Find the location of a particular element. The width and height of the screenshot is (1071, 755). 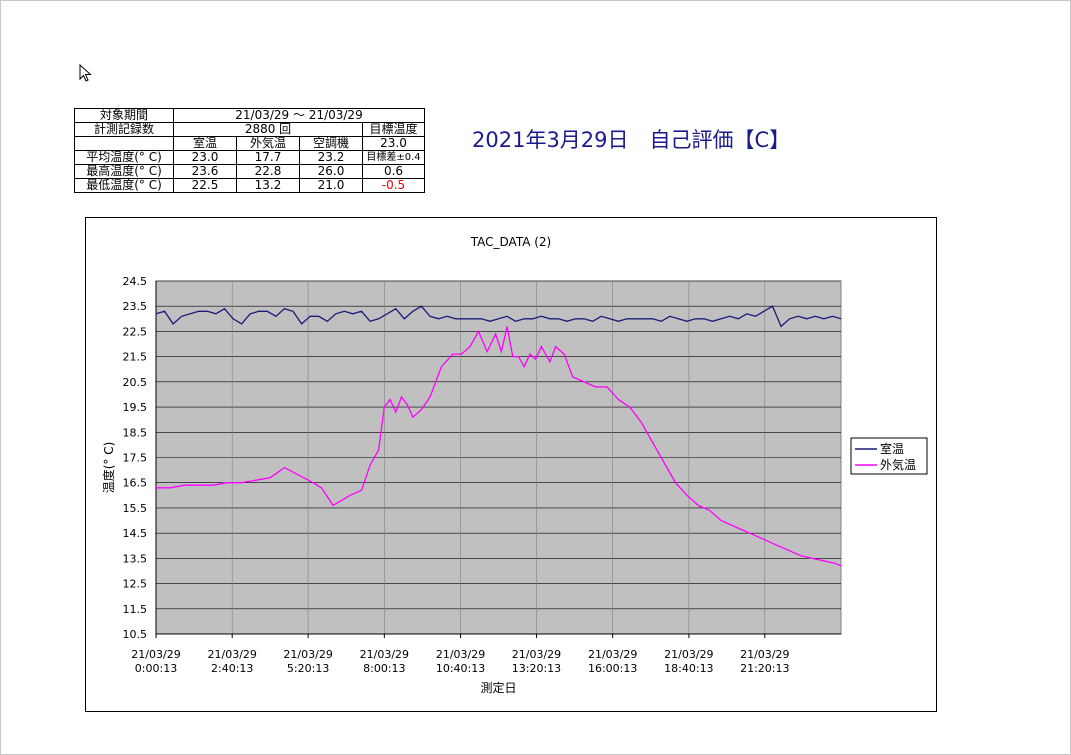

summary-row: 最高温度(° C) 23.6 22.8 26.0 0.6 is located at coordinates (249, 171).